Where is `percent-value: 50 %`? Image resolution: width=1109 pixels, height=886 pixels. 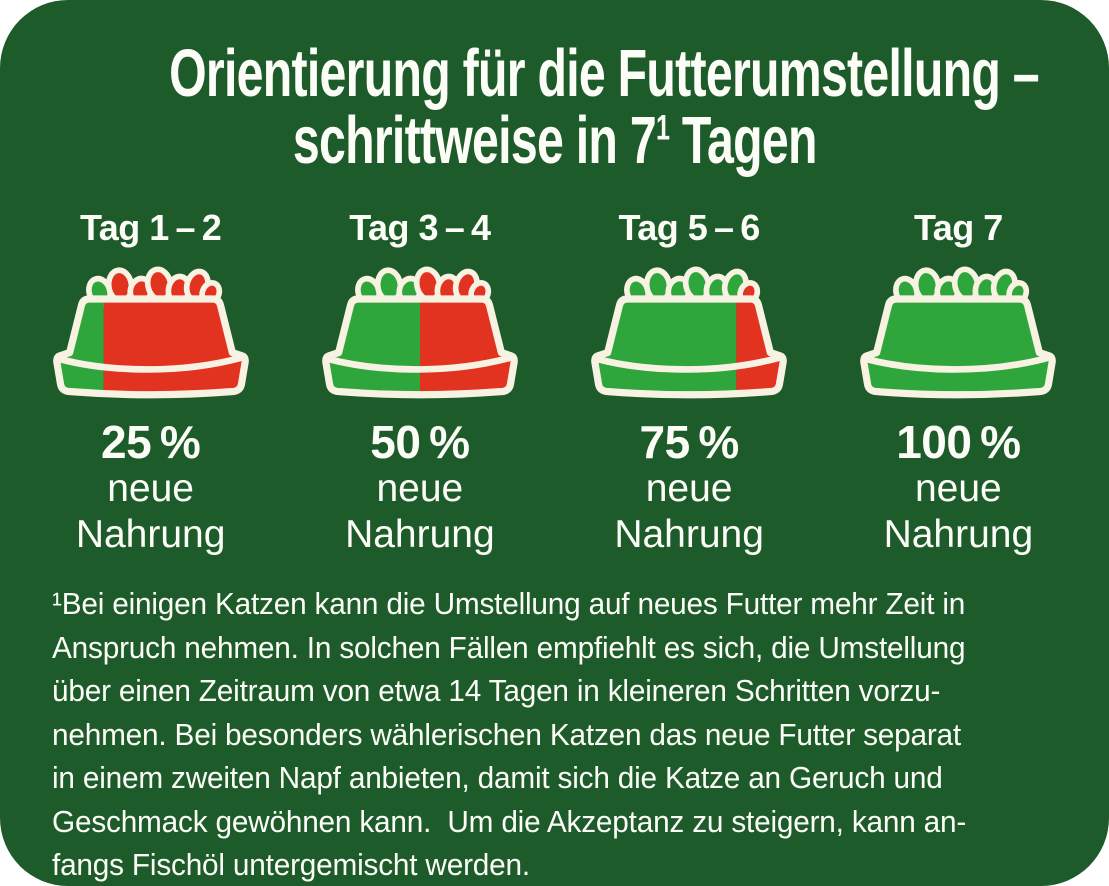
percent-value: 50 % is located at coordinates (420, 442).